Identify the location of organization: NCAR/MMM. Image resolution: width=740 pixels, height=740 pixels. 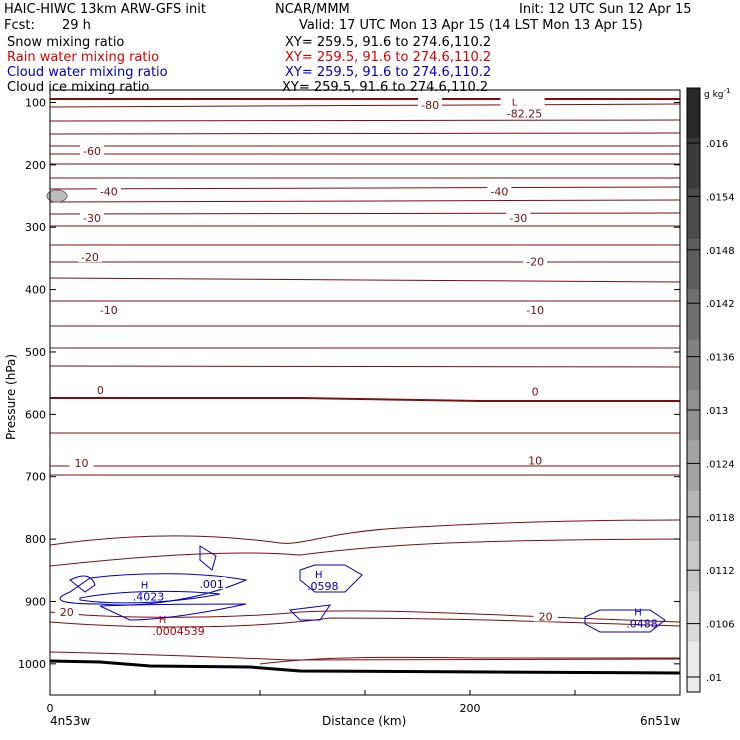
(312, 9).